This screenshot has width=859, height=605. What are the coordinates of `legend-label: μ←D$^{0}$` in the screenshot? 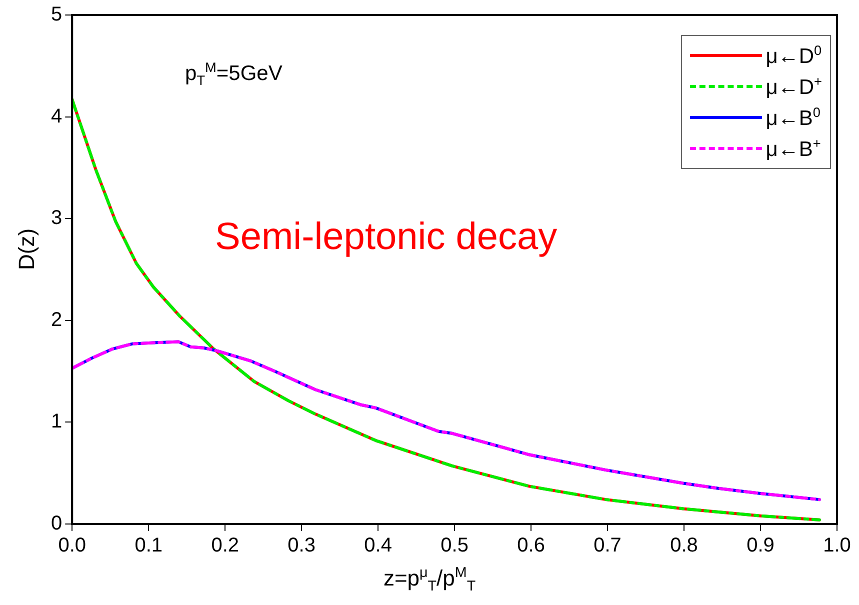 It's located at (794, 55).